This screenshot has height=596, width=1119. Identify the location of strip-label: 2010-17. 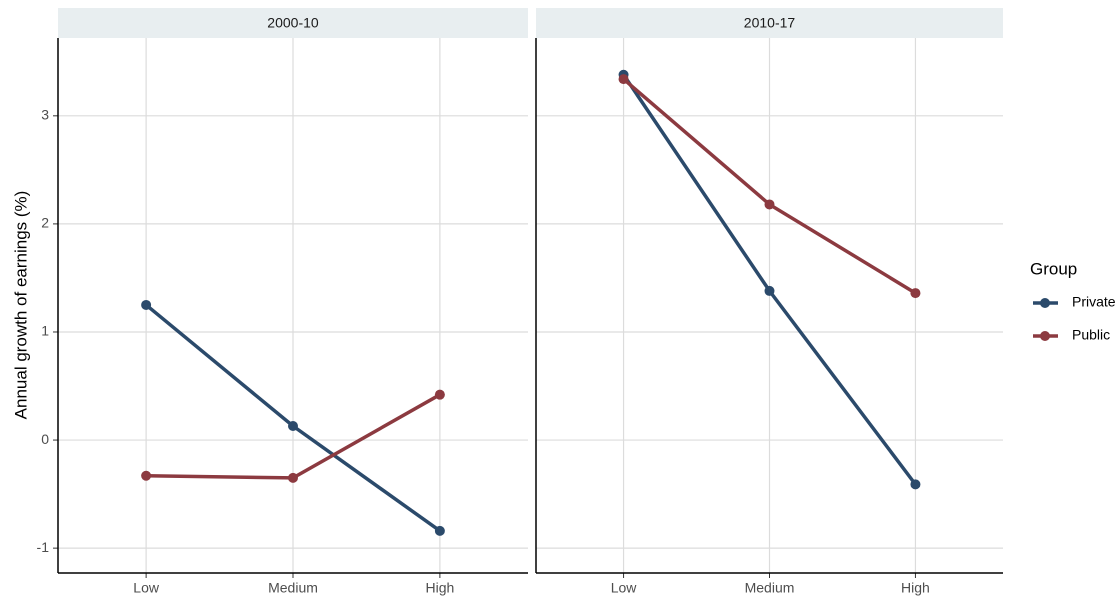
(770, 23).